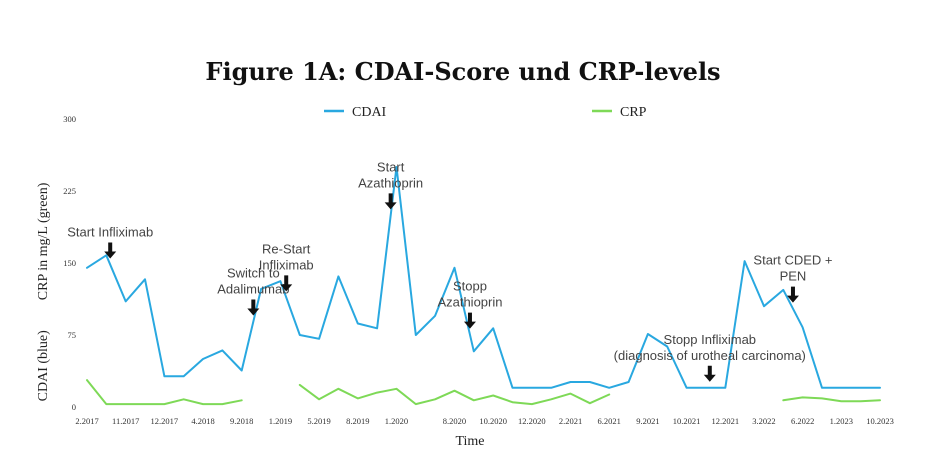 The width and height of the screenshot is (939, 458). Describe the element at coordinates (647, 421) in the screenshot. I see `x-tick-label: 9.2021` at that location.